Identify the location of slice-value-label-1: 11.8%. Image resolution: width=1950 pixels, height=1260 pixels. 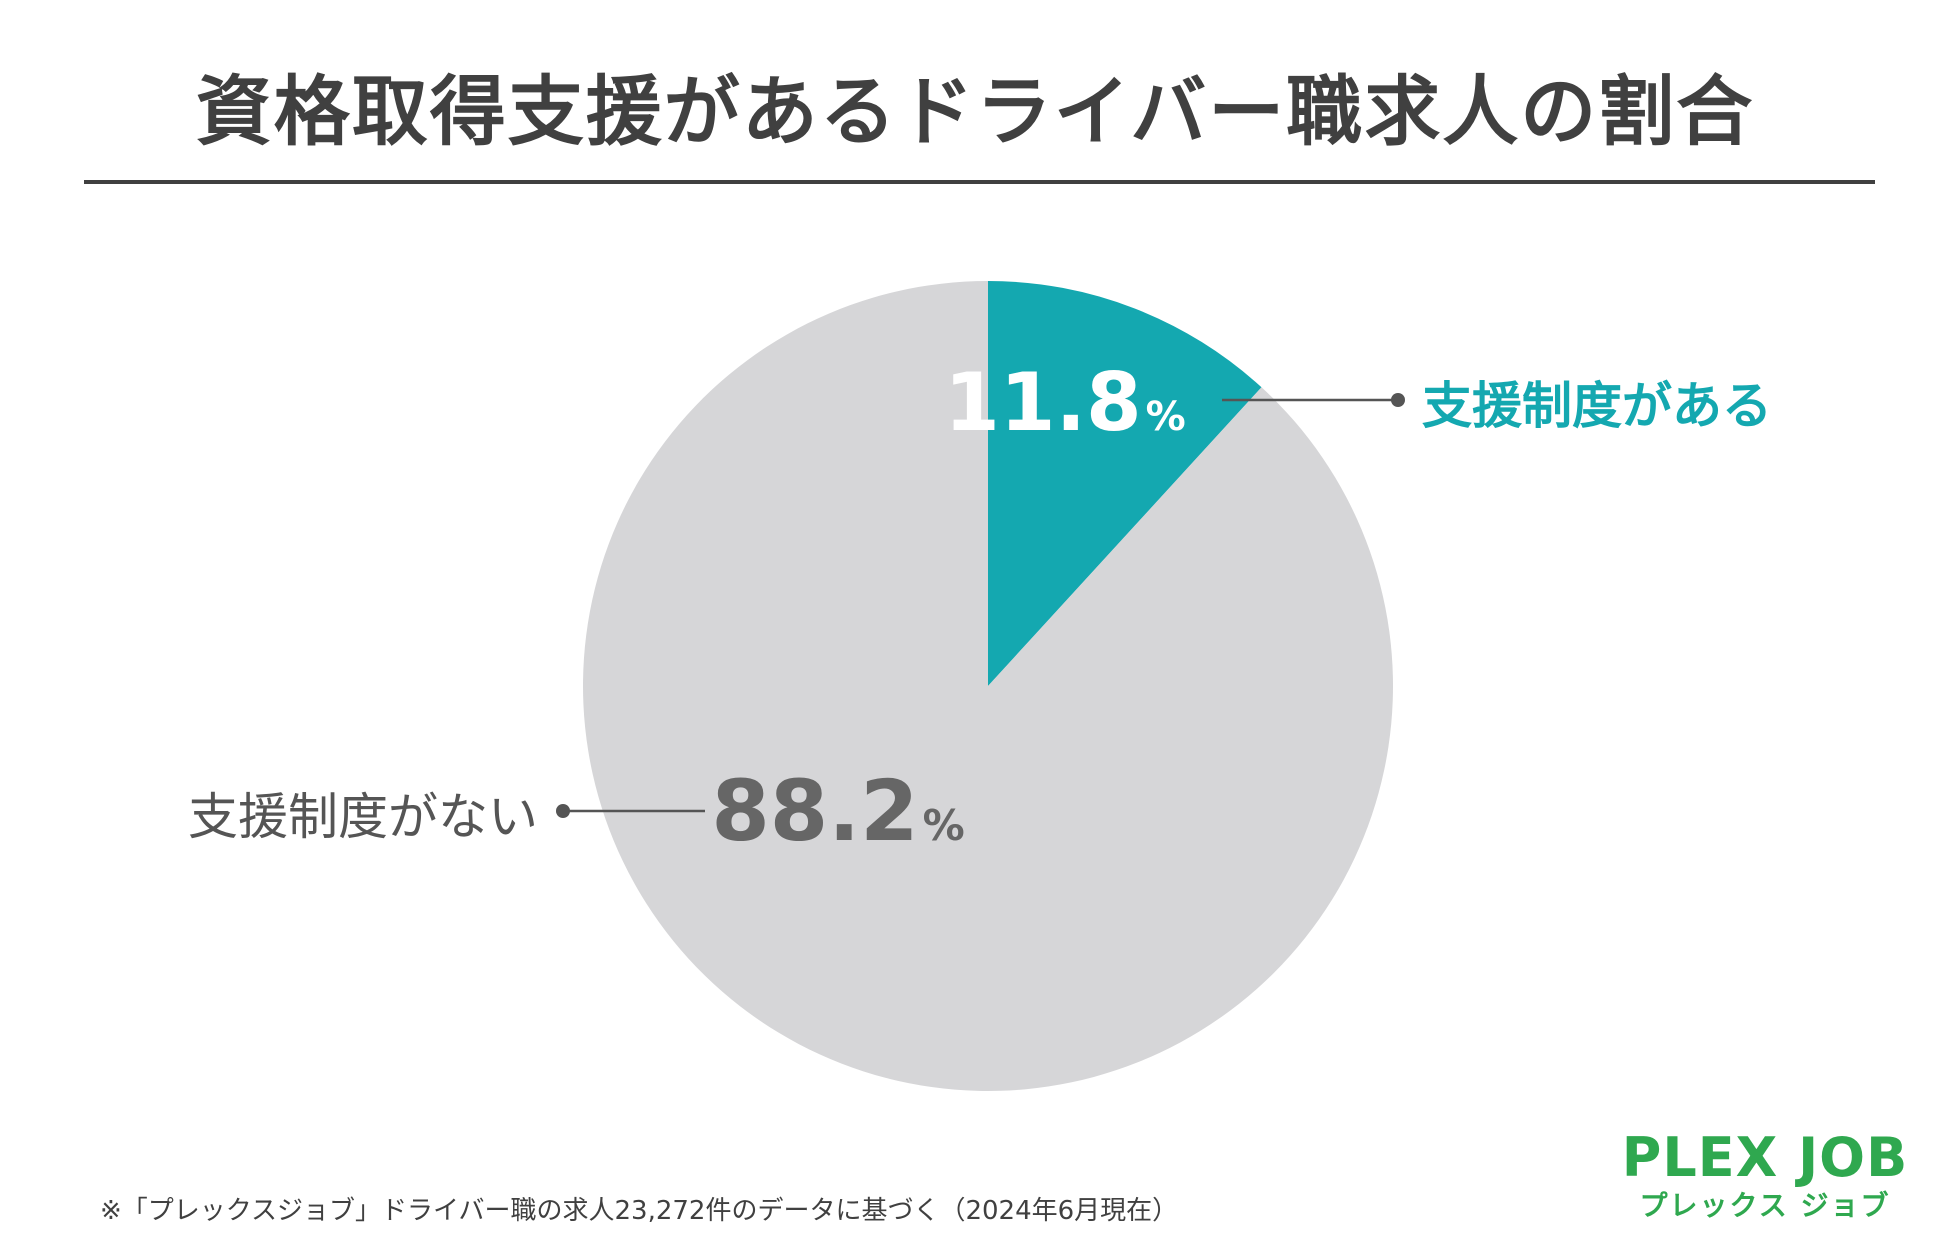
(1064, 402).